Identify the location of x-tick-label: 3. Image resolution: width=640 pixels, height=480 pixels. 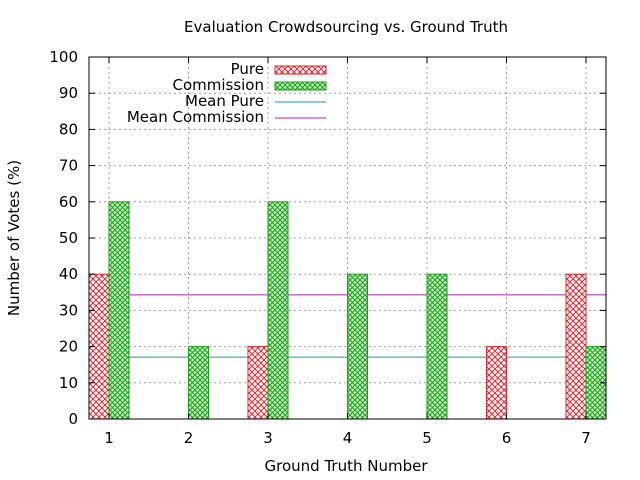
(268, 438).